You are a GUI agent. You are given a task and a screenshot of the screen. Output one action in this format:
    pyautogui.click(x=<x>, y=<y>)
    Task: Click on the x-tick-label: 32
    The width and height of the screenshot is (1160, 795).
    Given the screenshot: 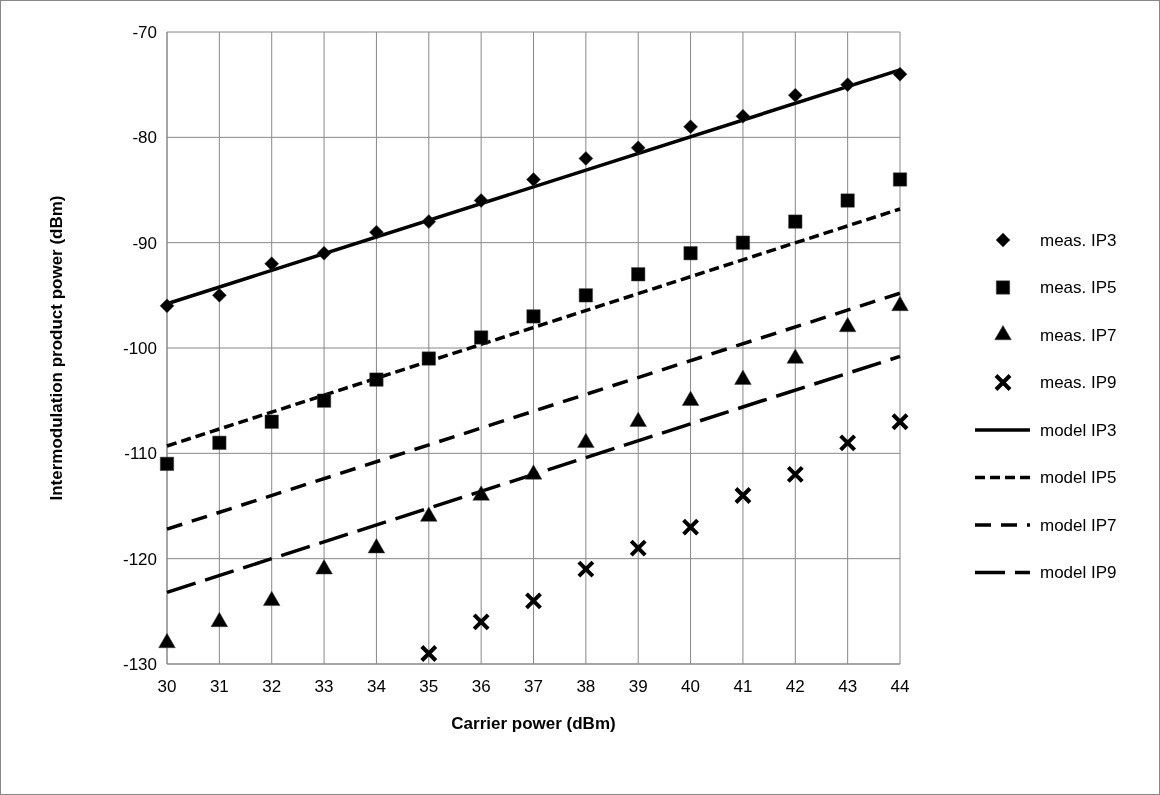 What is the action you would take?
    pyautogui.click(x=272, y=686)
    